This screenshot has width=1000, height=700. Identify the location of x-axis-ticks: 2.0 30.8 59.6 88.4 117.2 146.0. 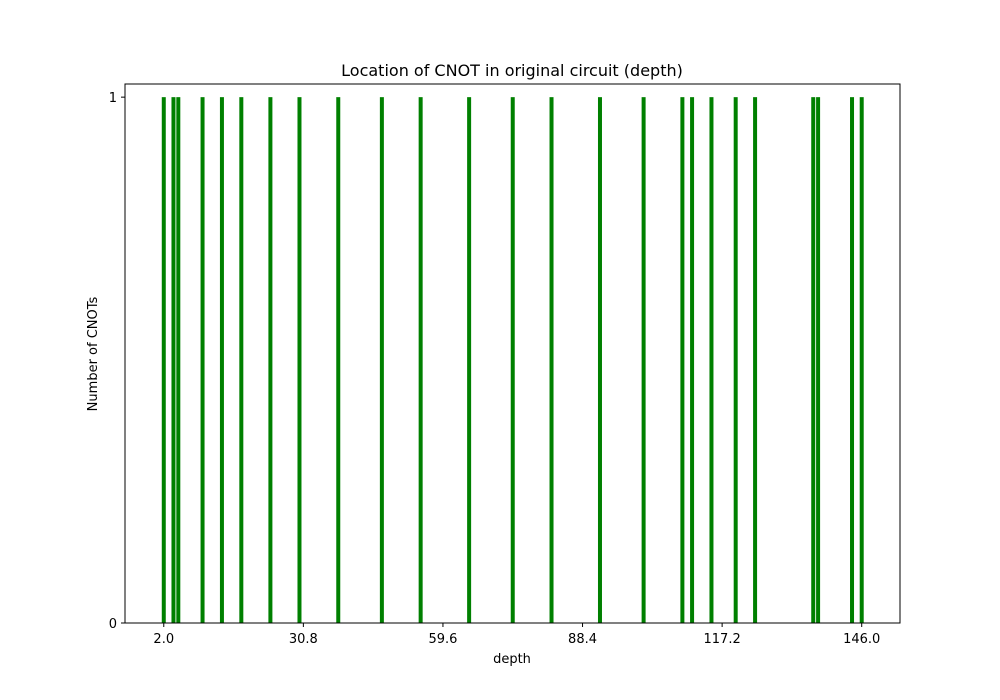
(516, 635).